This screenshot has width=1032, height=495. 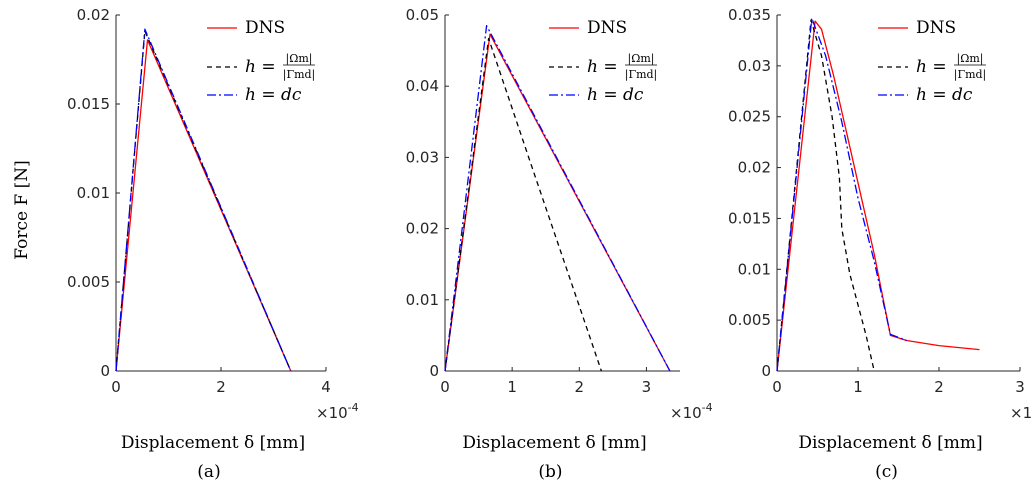 What do you see at coordinates (422, 15) in the screenshot?
I see `y-tick-label: 0.05` at bounding box center [422, 15].